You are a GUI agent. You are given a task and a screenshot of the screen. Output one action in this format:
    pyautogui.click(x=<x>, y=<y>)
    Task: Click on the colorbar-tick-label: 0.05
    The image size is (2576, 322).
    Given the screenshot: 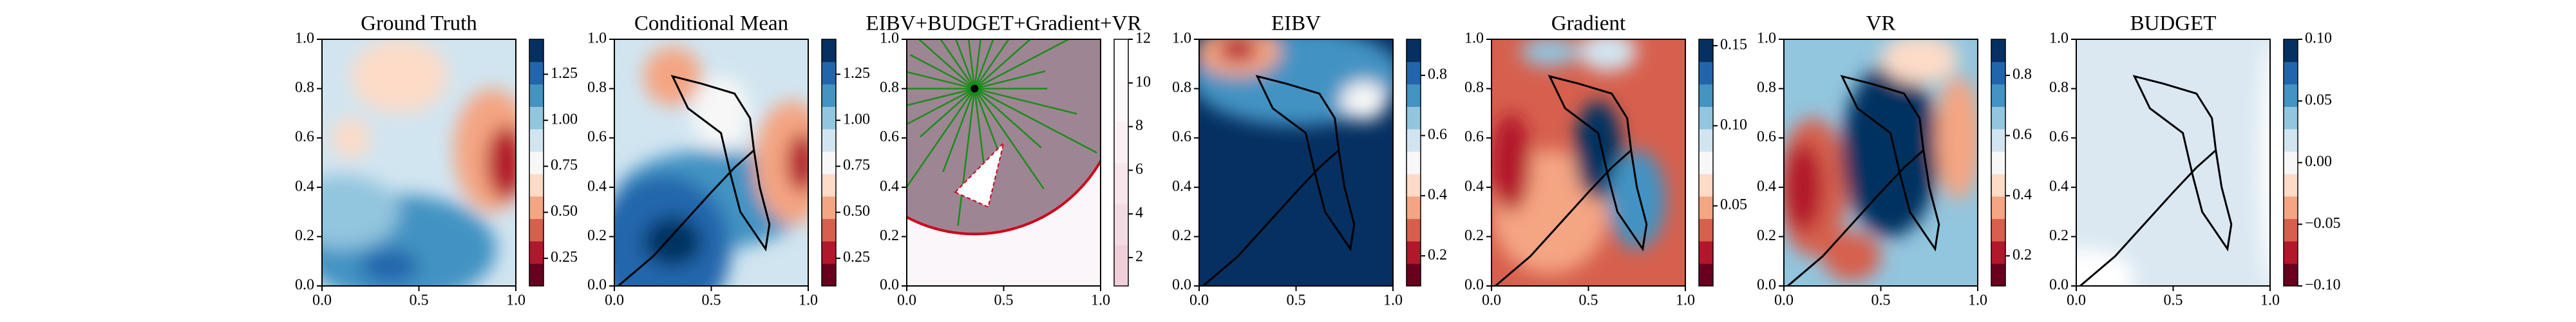 What is the action you would take?
    pyautogui.click(x=1733, y=205)
    